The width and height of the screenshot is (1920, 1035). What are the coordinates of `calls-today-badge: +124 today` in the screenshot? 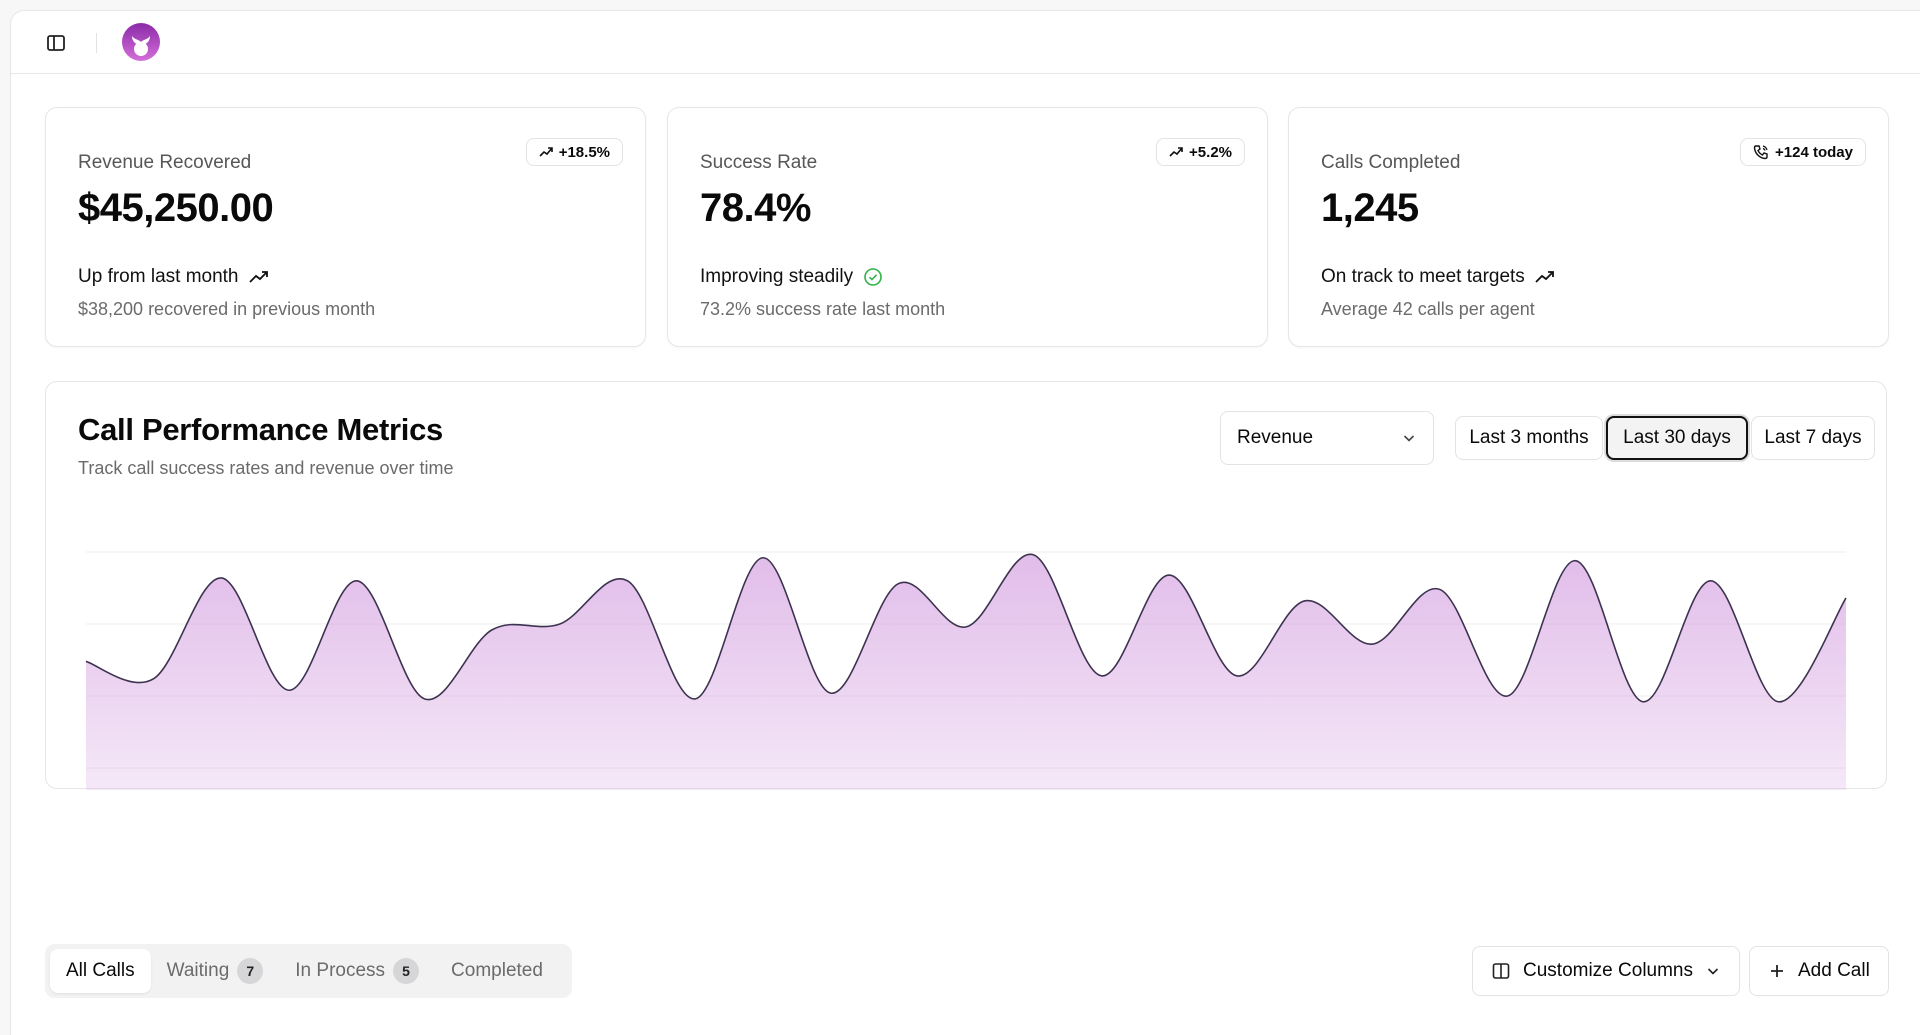 It's located at (1803, 152).